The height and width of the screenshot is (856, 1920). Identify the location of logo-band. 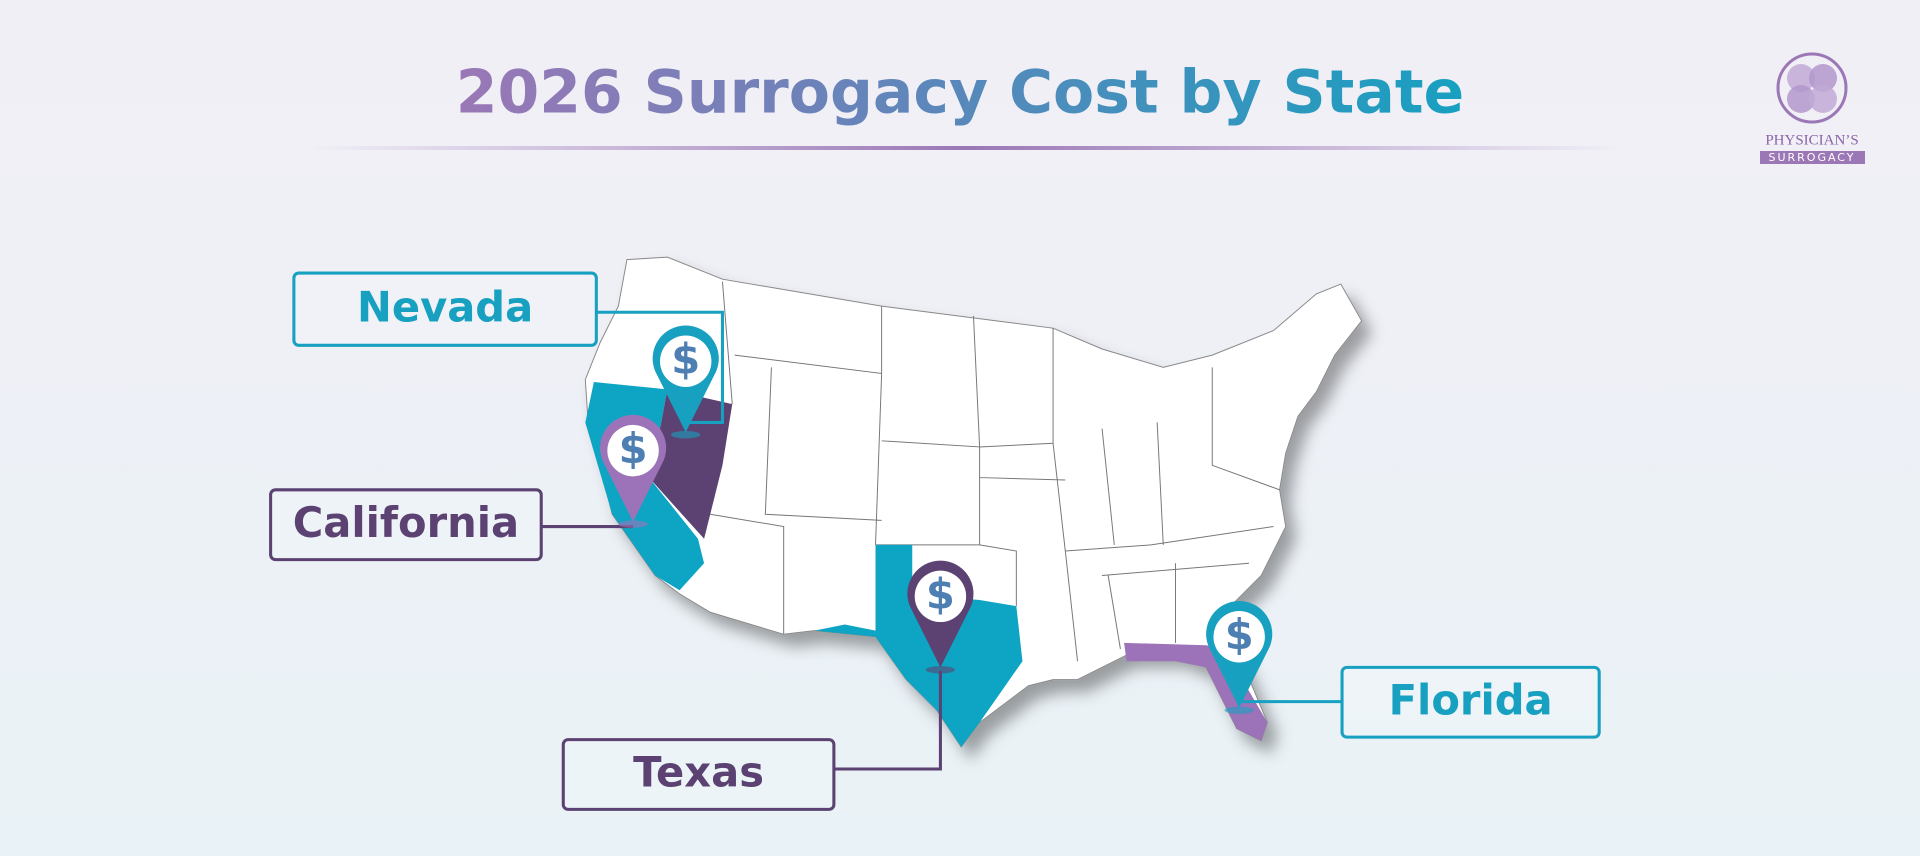
(1812, 157).